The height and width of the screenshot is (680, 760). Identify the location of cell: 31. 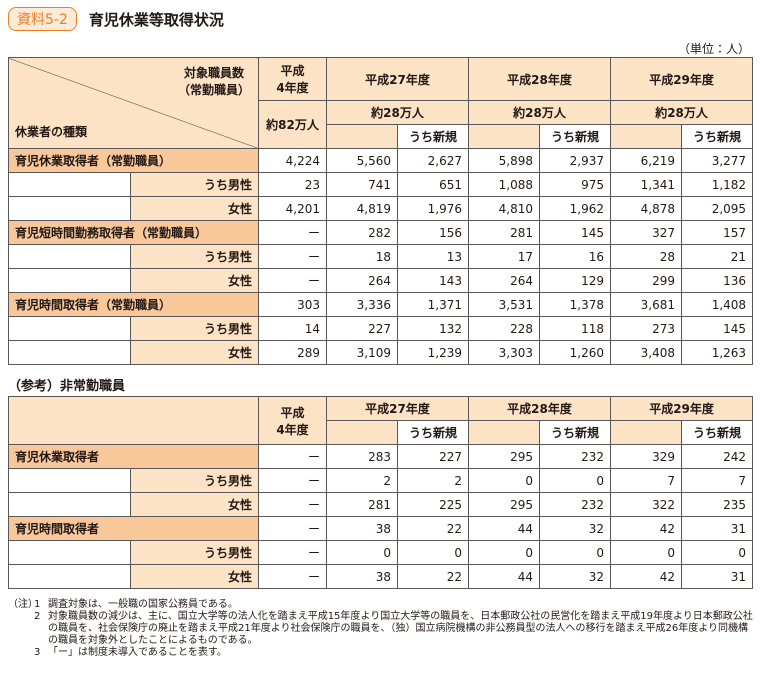
(717, 576).